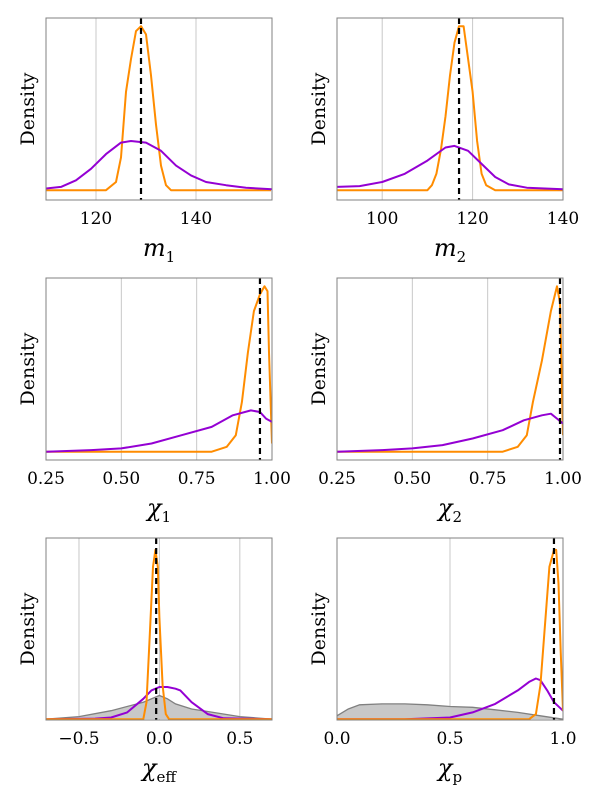 Image resolution: width=600 pixels, height=800 pixels. I want to click on x-axis-label: χeff, so click(158, 770).